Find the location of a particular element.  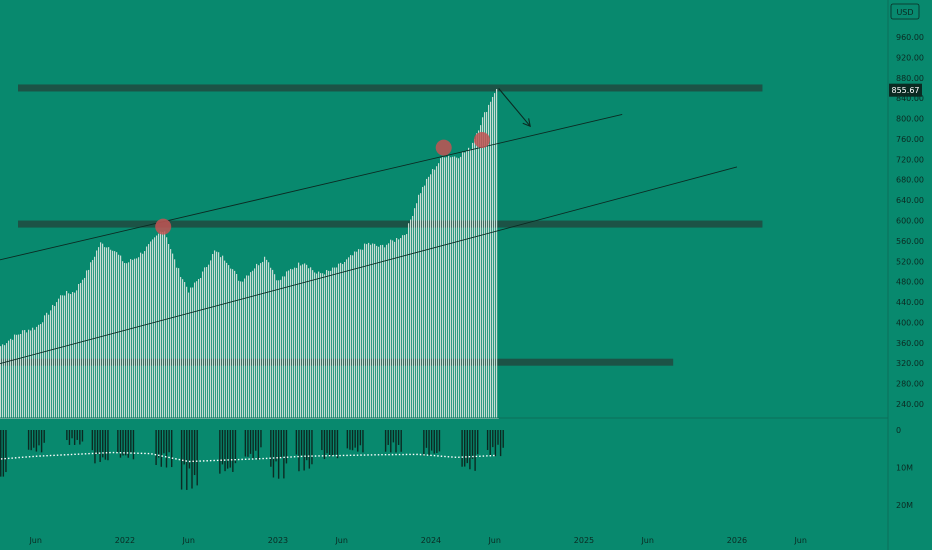

time-axis: Jun 2022 Jun 2023 Jun 2024 Jun 2025 Jun 2026 Jun is located at coordinates (417, 540).